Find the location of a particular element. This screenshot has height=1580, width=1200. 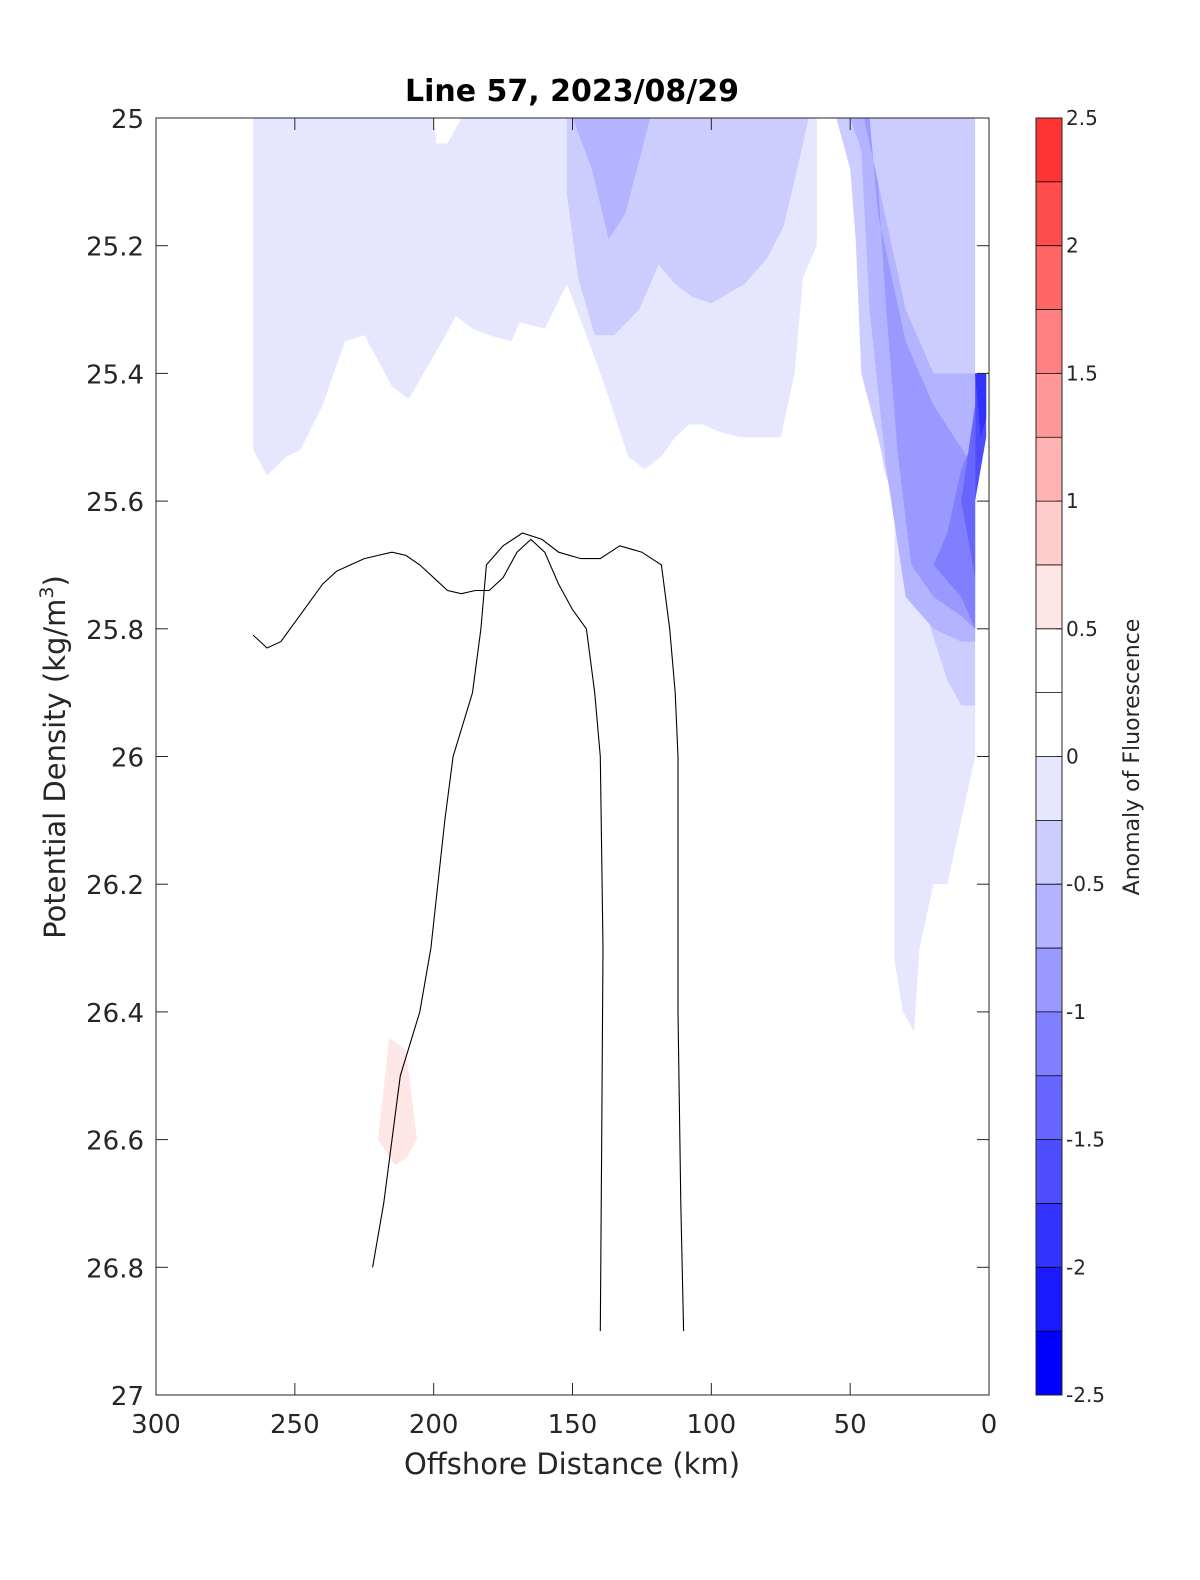

colorbar-ticks: -2.5 -2 -1.5 -1 -0.5 0 0.5 1 1.5 2 2.5 is located at coordinates (1080, 756).